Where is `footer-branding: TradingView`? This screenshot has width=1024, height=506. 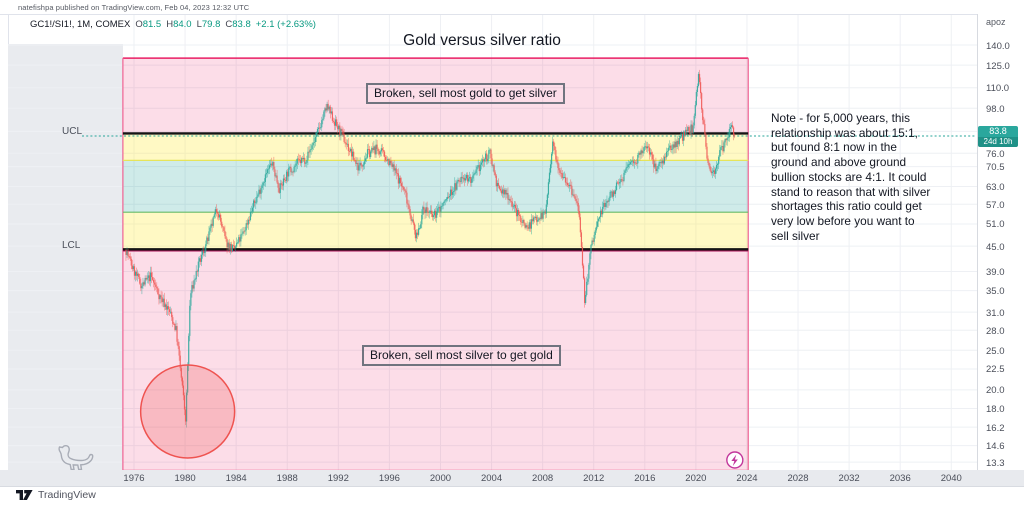 footer-branding: TradingView is located at coordinates (56, 495).